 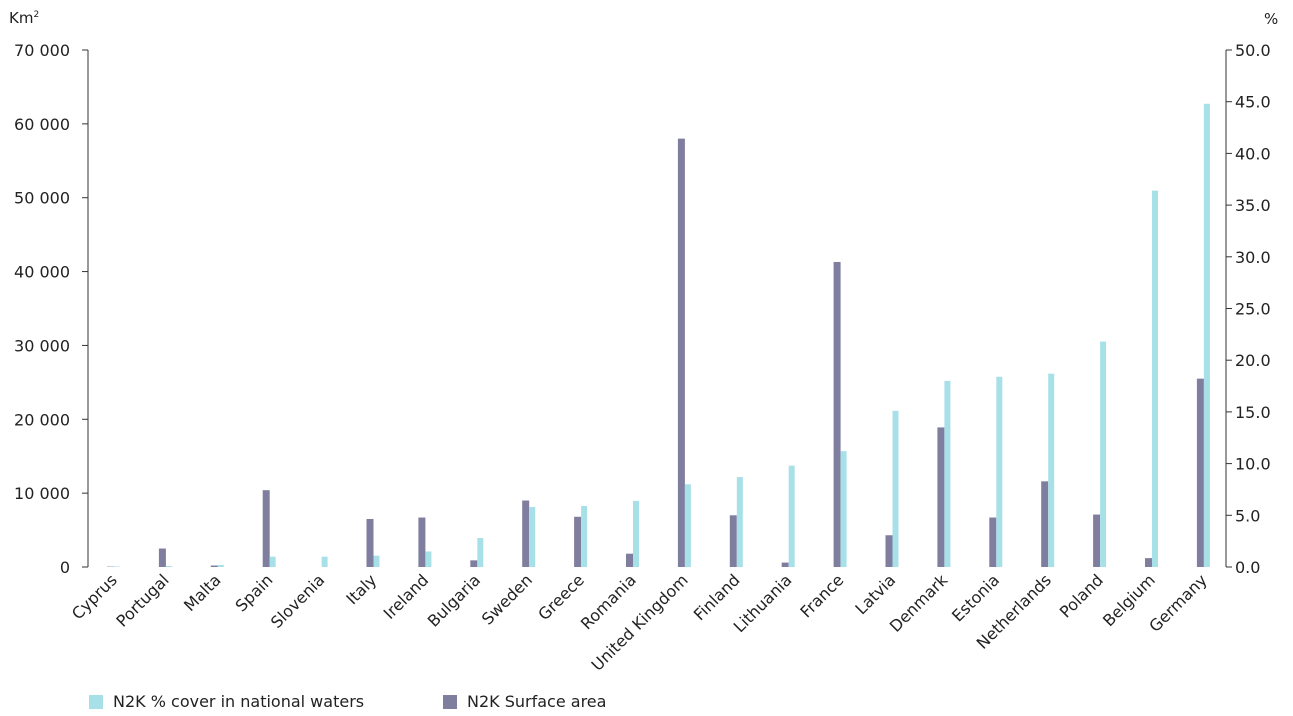 What do you see at coordinates (450, 701) in the screenshot?
I see `legend-swatch-surface-area` at bounding box center [450, 701].